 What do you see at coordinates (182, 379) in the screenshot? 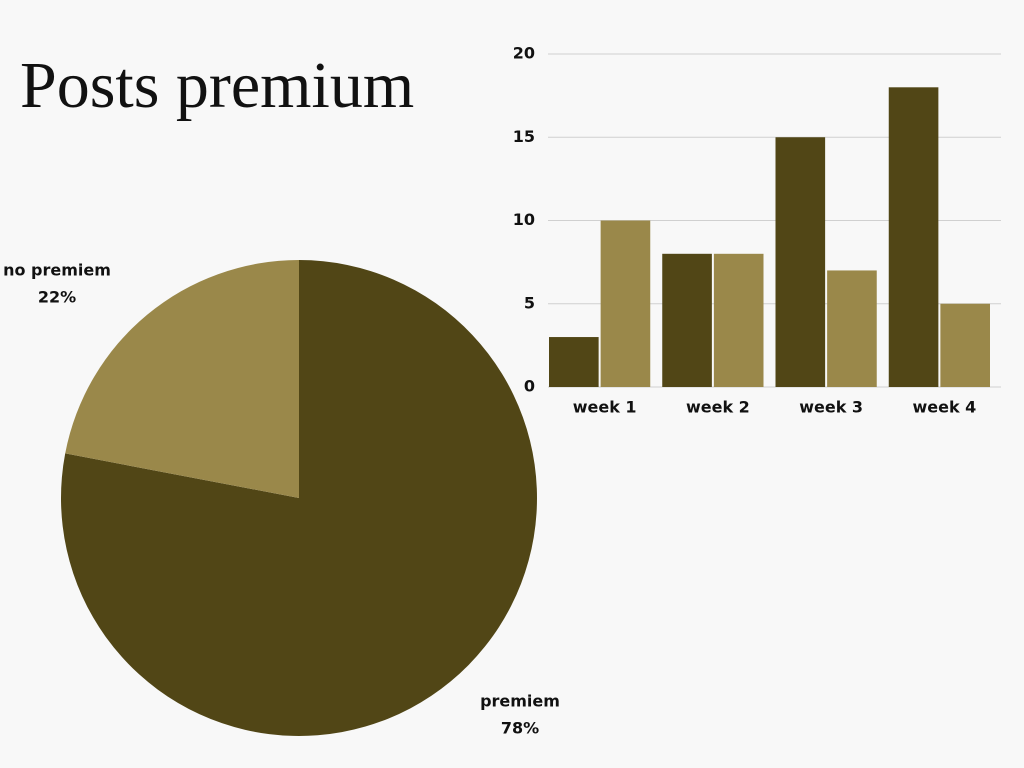
I see `pie-slice` at bounding box center [182, 379].